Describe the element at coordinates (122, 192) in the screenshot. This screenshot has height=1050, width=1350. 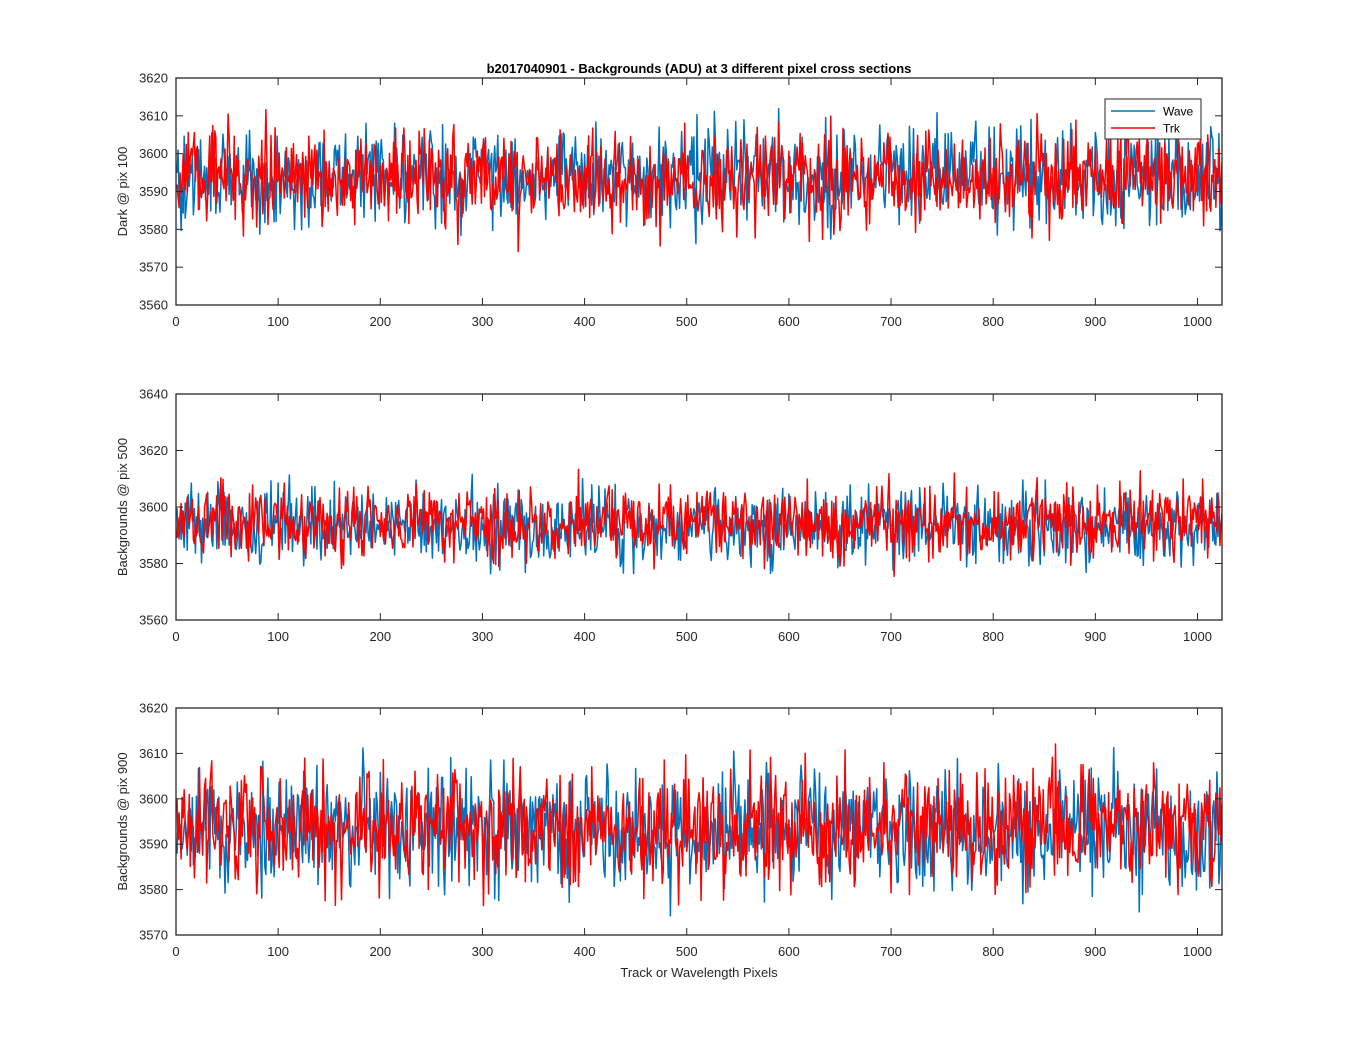
I see `y-axis-label: Dark @ pix 100` at that location.